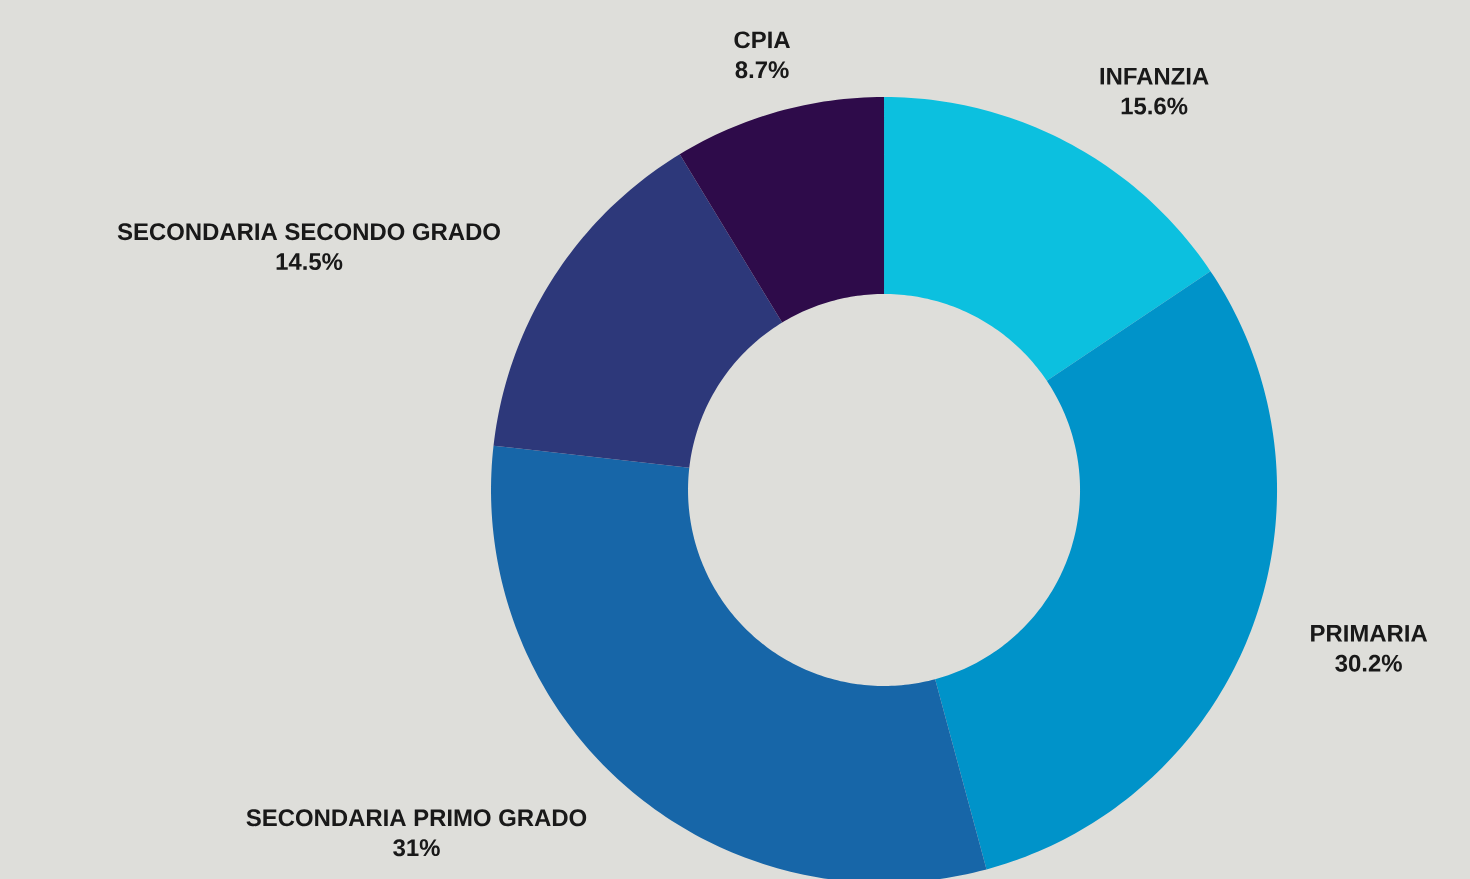  I want to click on slice-label: SECONDARIA PRIMO GRADO, so click(416, 818).